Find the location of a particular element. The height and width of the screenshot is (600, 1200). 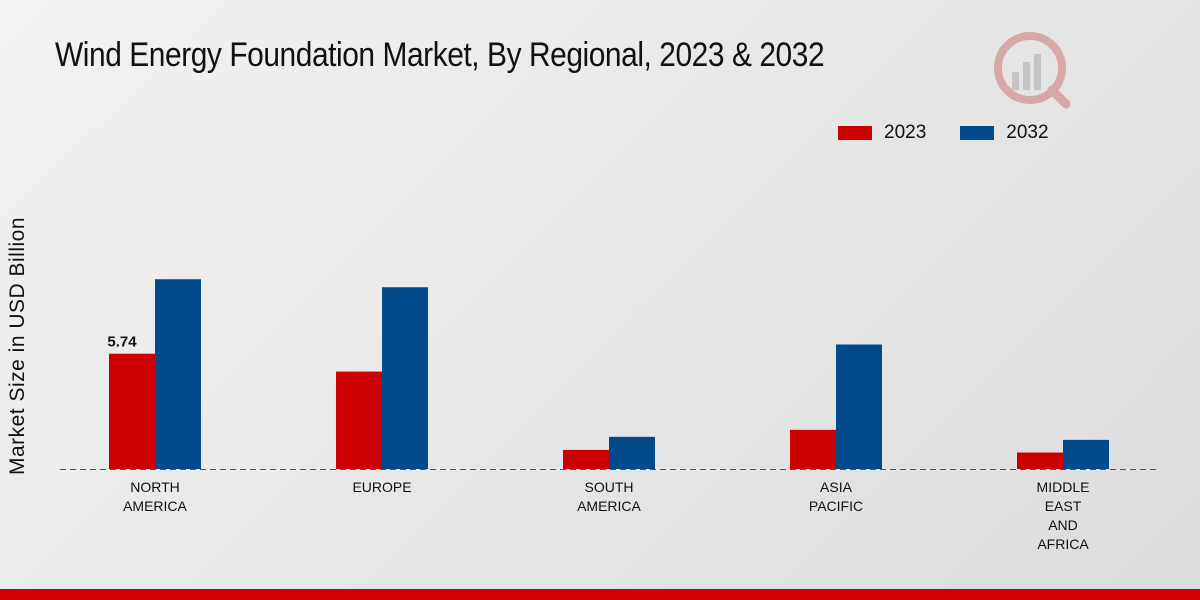

legend-swatch-2023 is located at coordinates (855, 133).